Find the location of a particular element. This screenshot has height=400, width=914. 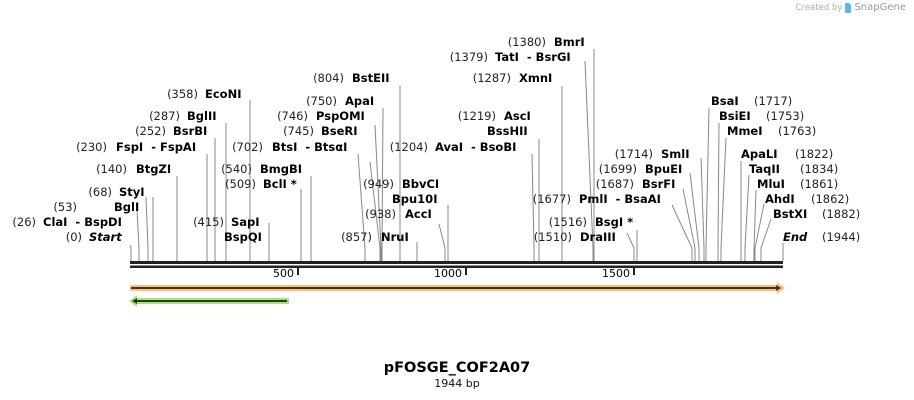

site-name-smli: SmlI is located at coordinates (675, 154).